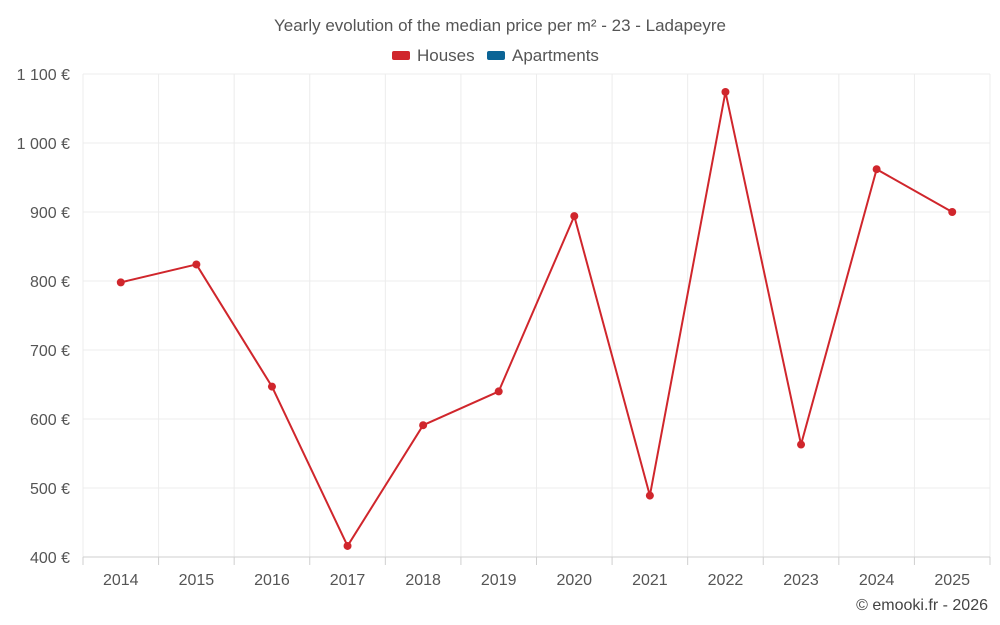  What do you see at coordinates (347, 545) in the screenshot?
I see `data-point-houses-2017` at bounding box center [347, 545].